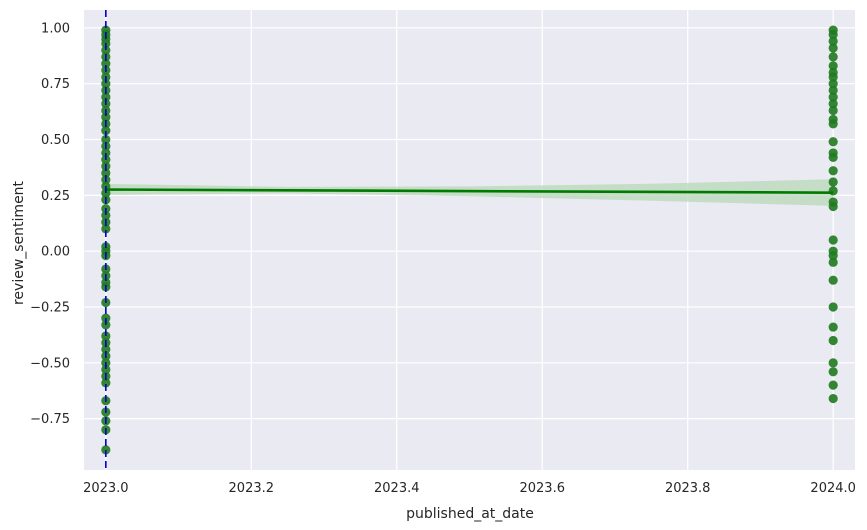 This screenshot has height=530, width=867. What do you see at coordinates (55, 28) in the screenshot?
I see `y-tick-label: 1.00` at bounding box center [55, 28].